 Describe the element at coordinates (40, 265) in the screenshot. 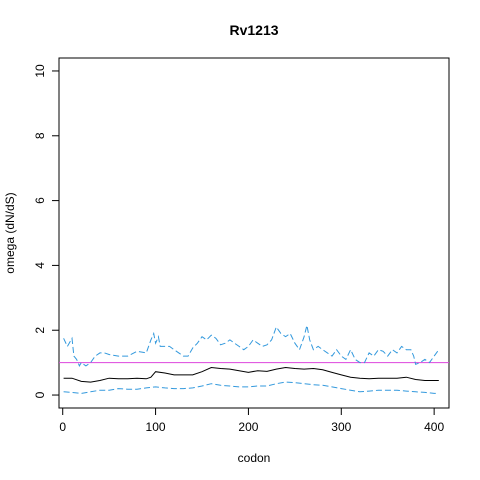

I see `y-tick-label: 4` at that location.